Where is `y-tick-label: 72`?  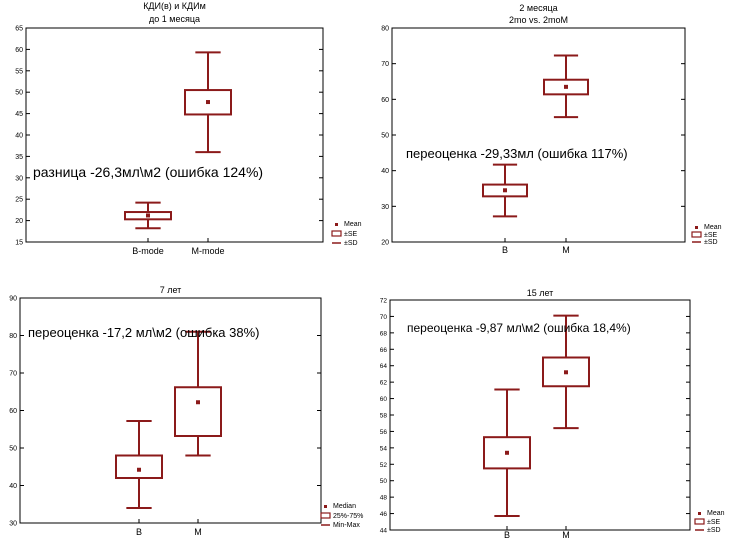 y-tick-label: 72 is located at coordinates (384, 301).